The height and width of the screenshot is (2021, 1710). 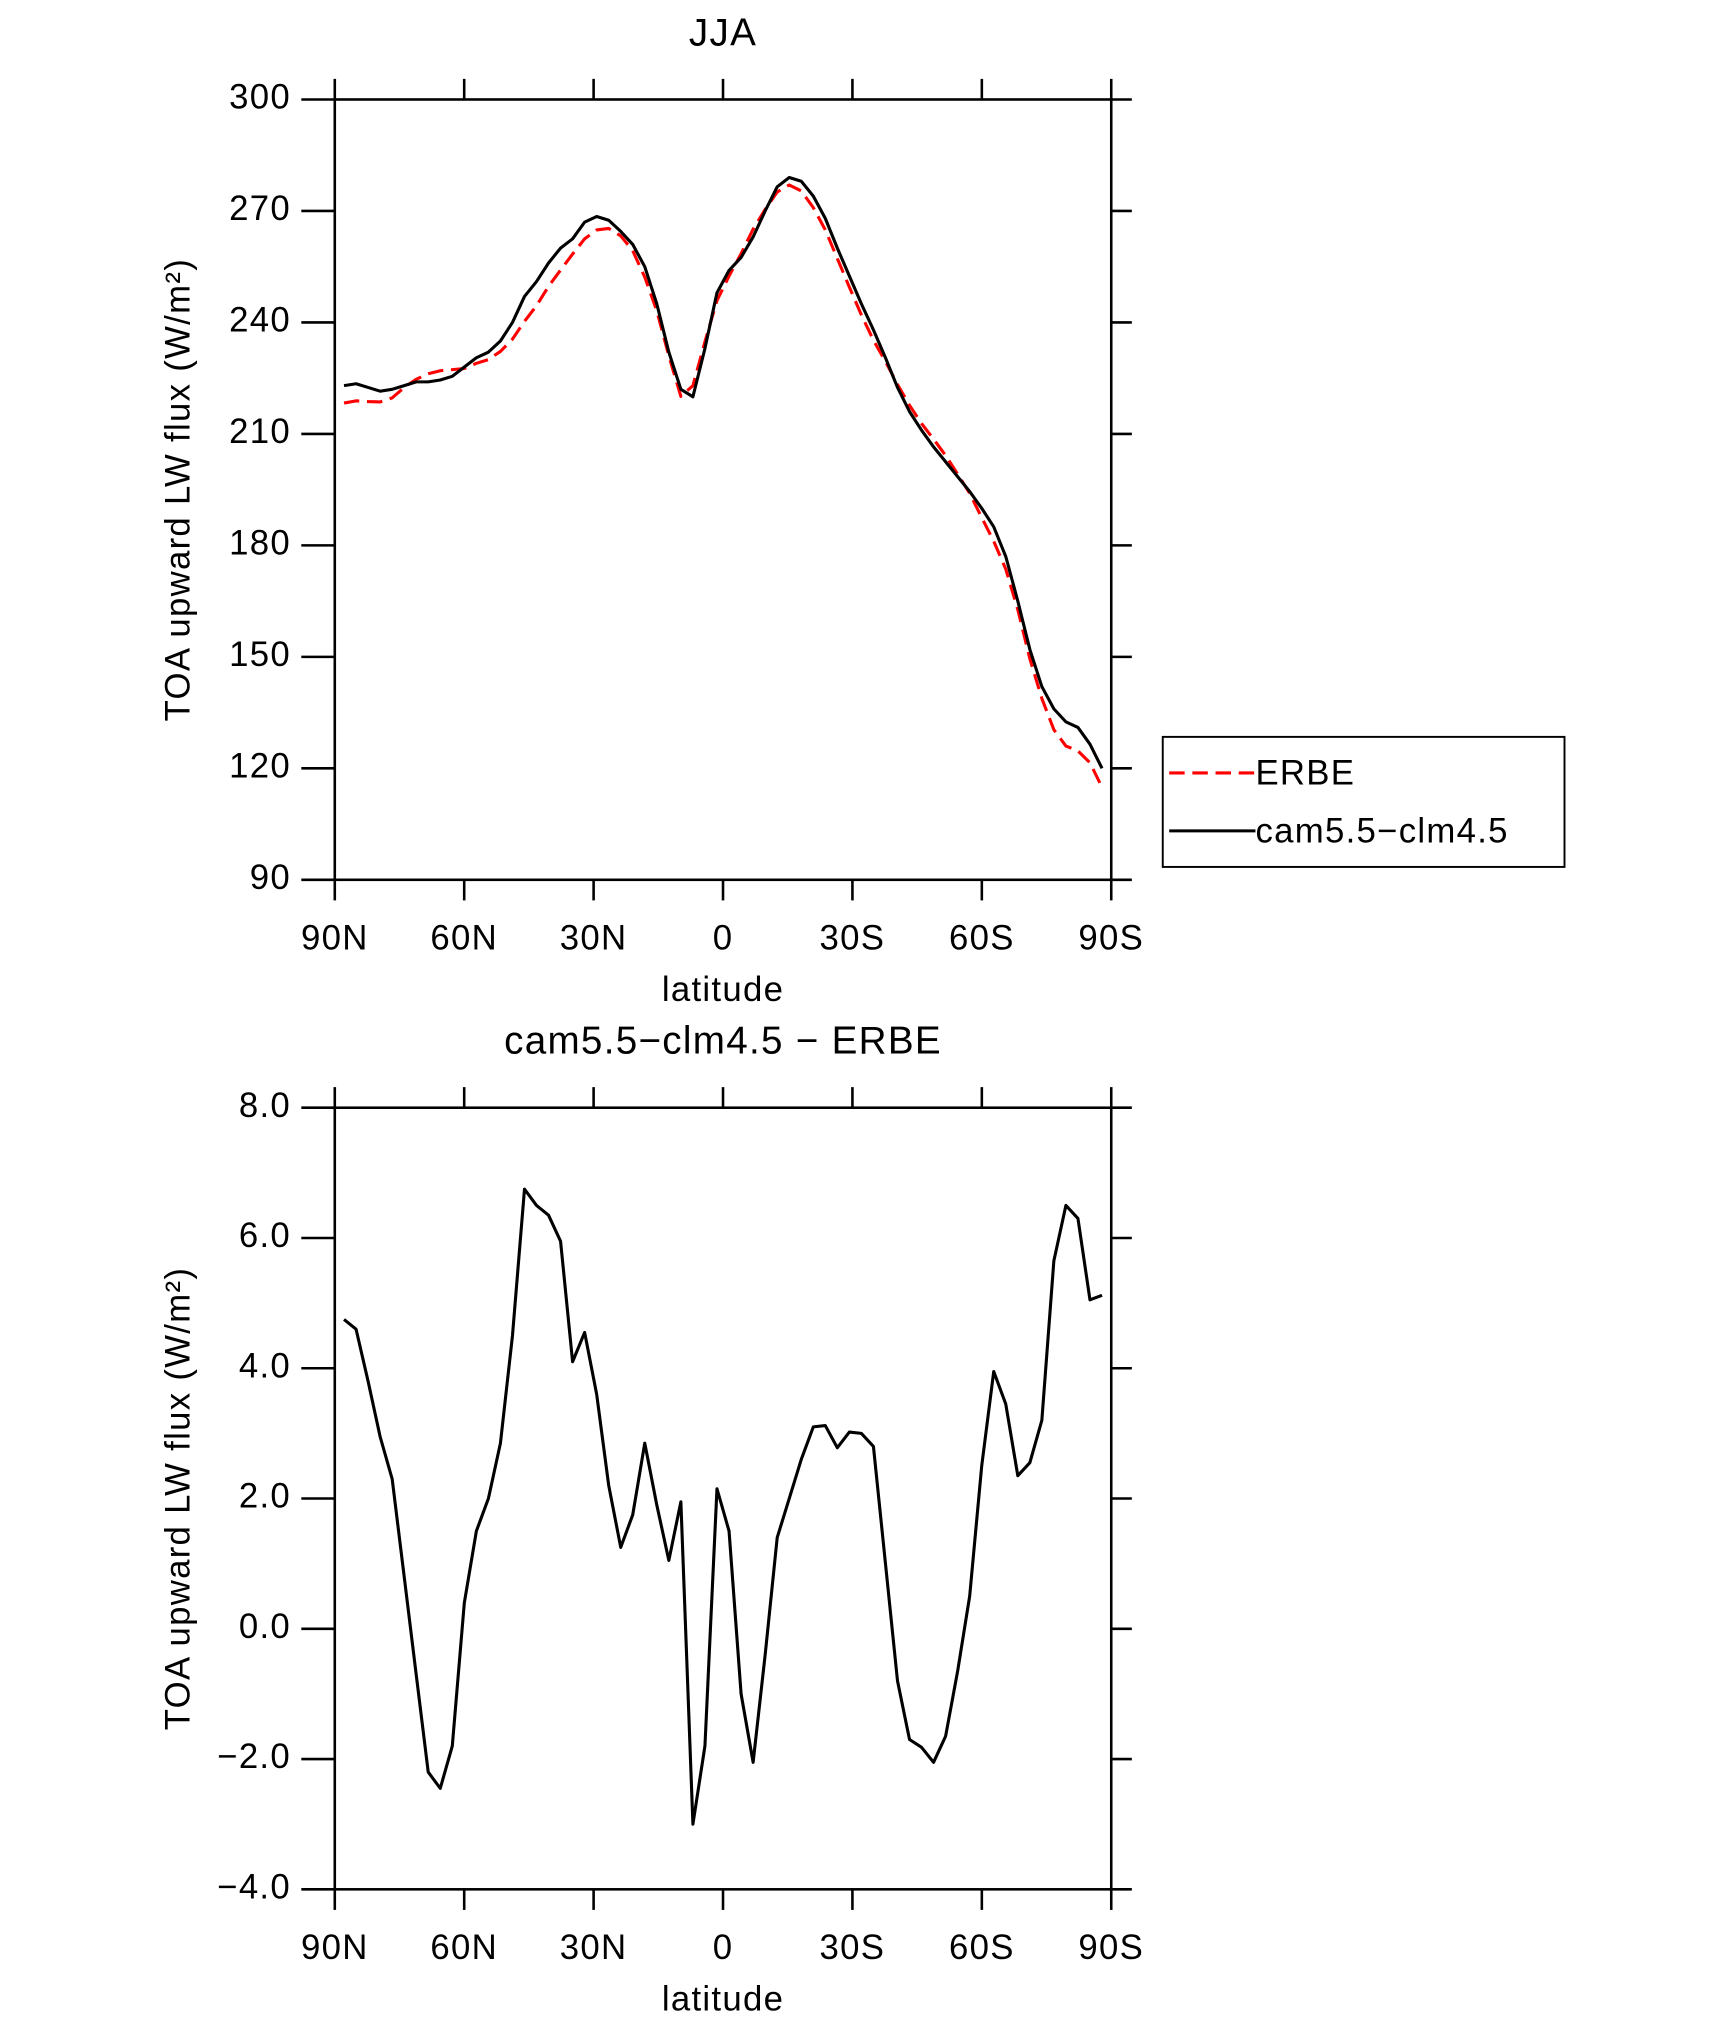 I want to click on y-tick-label: 8.0, so click(x=265, y=1106).